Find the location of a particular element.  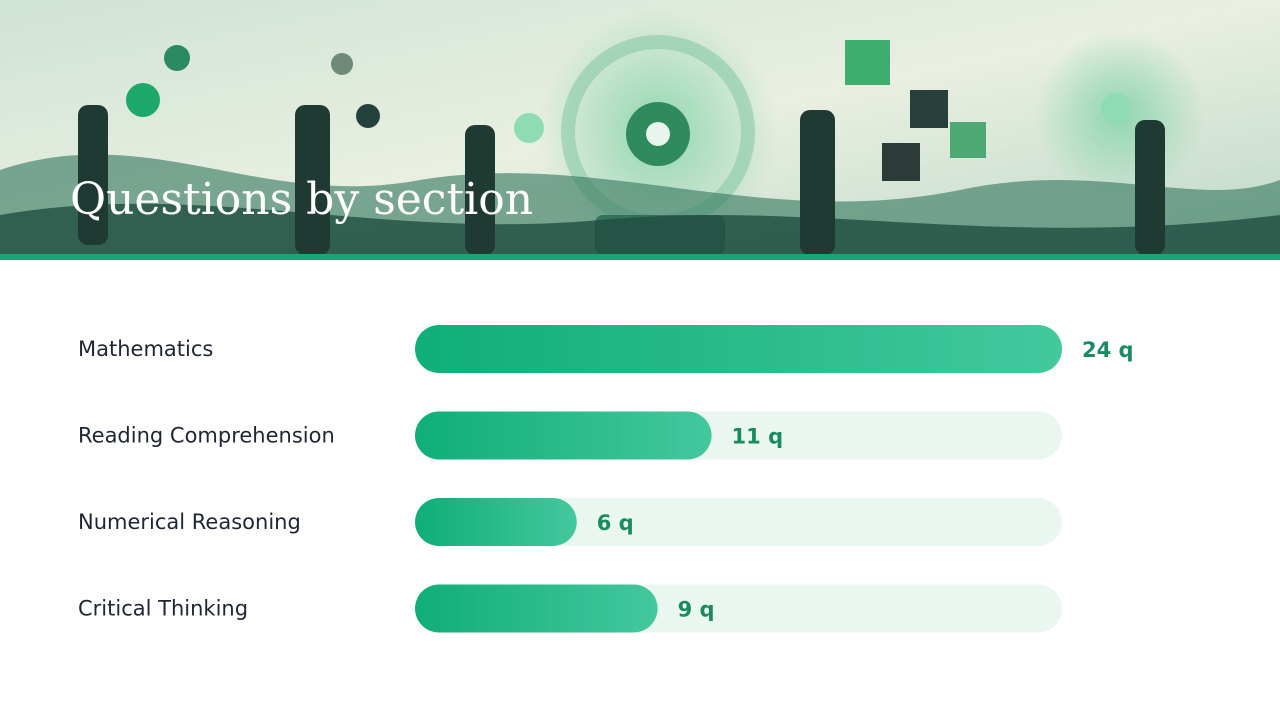

value-label: 11 q is located at coordinates (758, 437).